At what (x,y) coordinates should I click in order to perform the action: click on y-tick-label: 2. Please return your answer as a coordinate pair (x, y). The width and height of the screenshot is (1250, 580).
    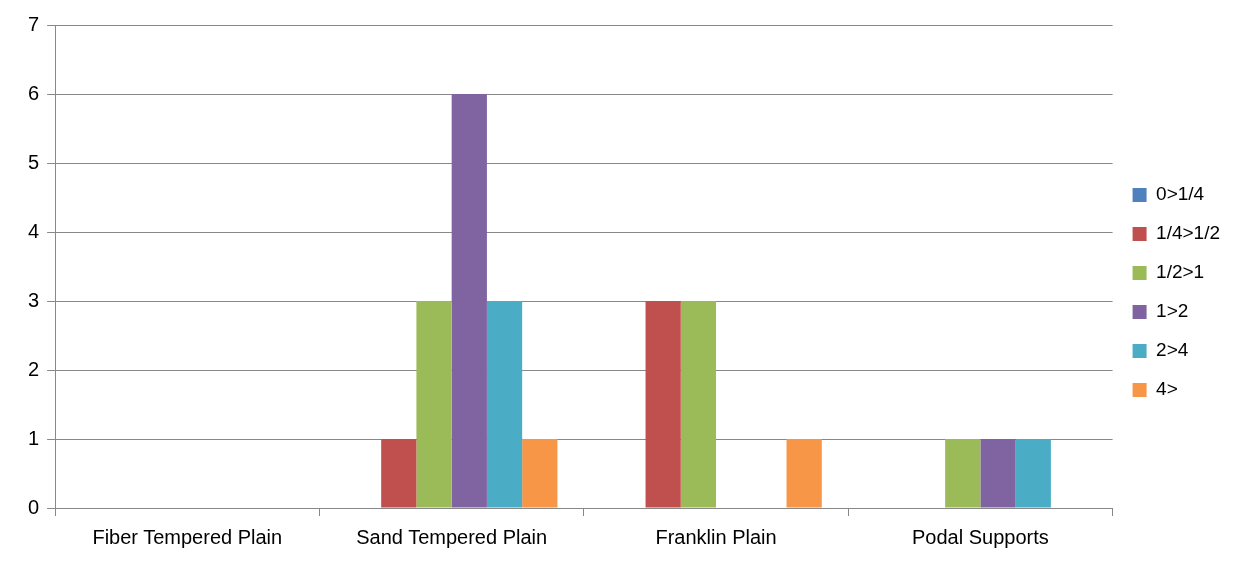
    Looking at the image, I should click on (34, 368).